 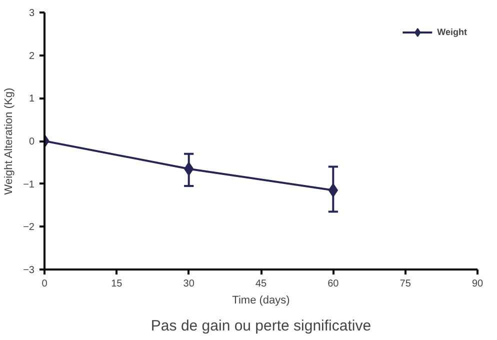 What do you see at coordinates (261, 300) in the screenshot?
I see `x-axis-title: Time (days)` at bounding box center [261, 300].